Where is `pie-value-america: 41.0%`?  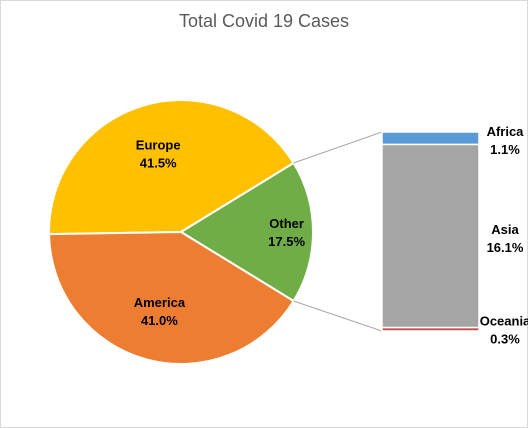 pie-value-america: 41.0% is located at coordinates (159, 320).